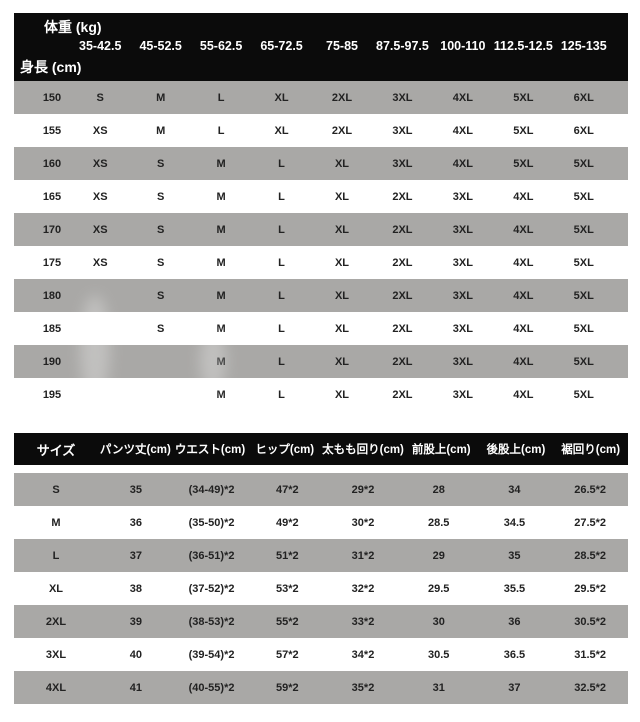  What do you see at coordinates (135, 687) in the screenshot?
I see `measure-cell: 41` at bounding box center [135, 687].